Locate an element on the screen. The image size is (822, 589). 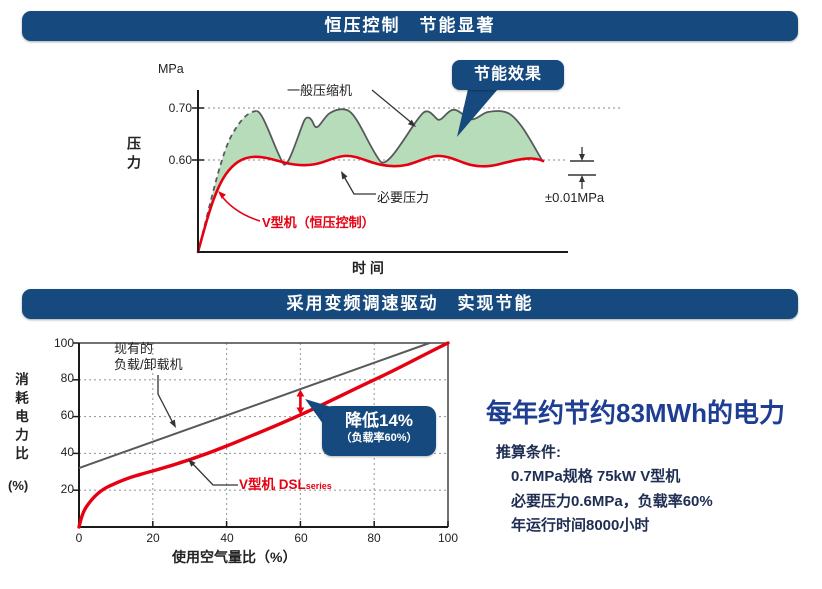
existing-machine-label: 现有的 负载/卸载机 is located at coordinates (148, 357).